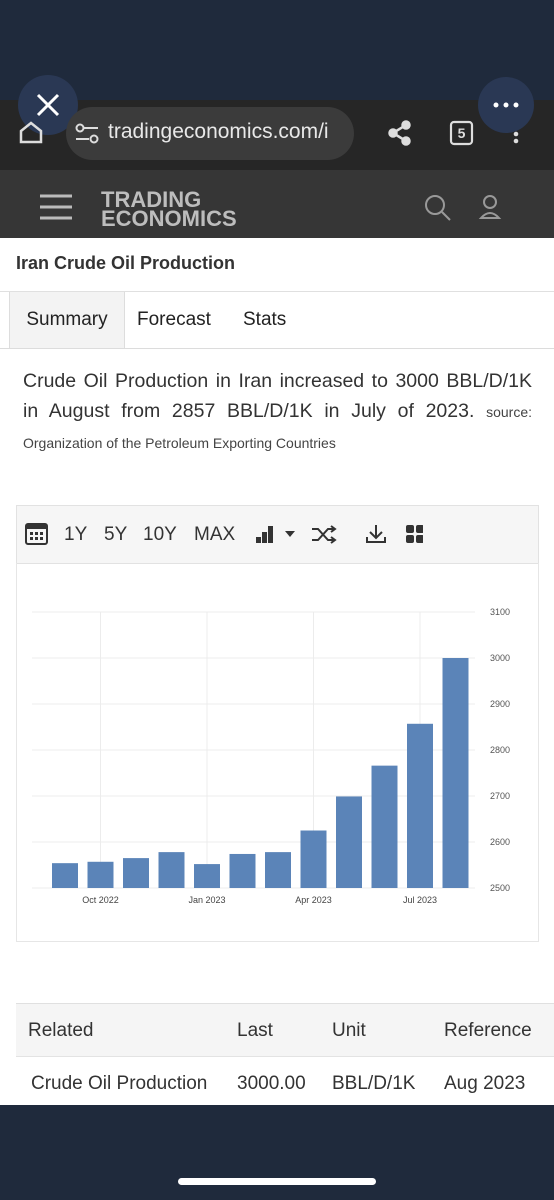 The height and width of the screenshot is (1200, 554). What do you see at coordinates (206, 900) in the screenshot?
I see `x-tick-label: Jan 2023` at bounding box center [206, 900].